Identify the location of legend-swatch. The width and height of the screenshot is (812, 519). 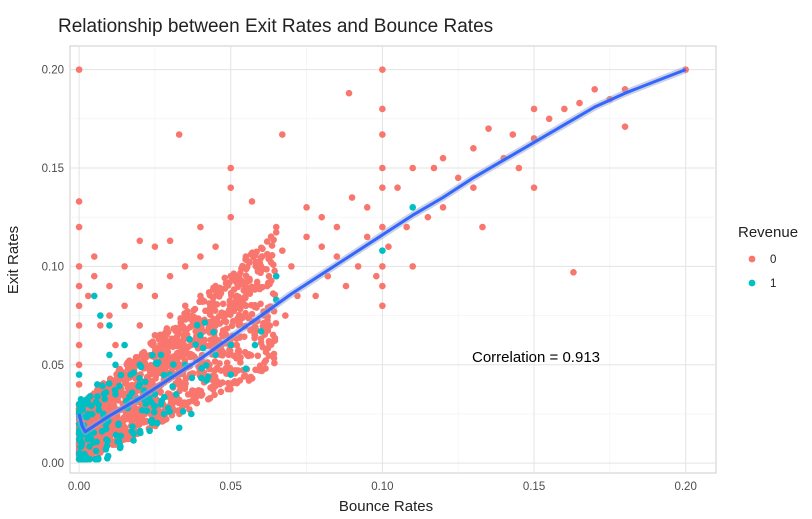
(752, 259).